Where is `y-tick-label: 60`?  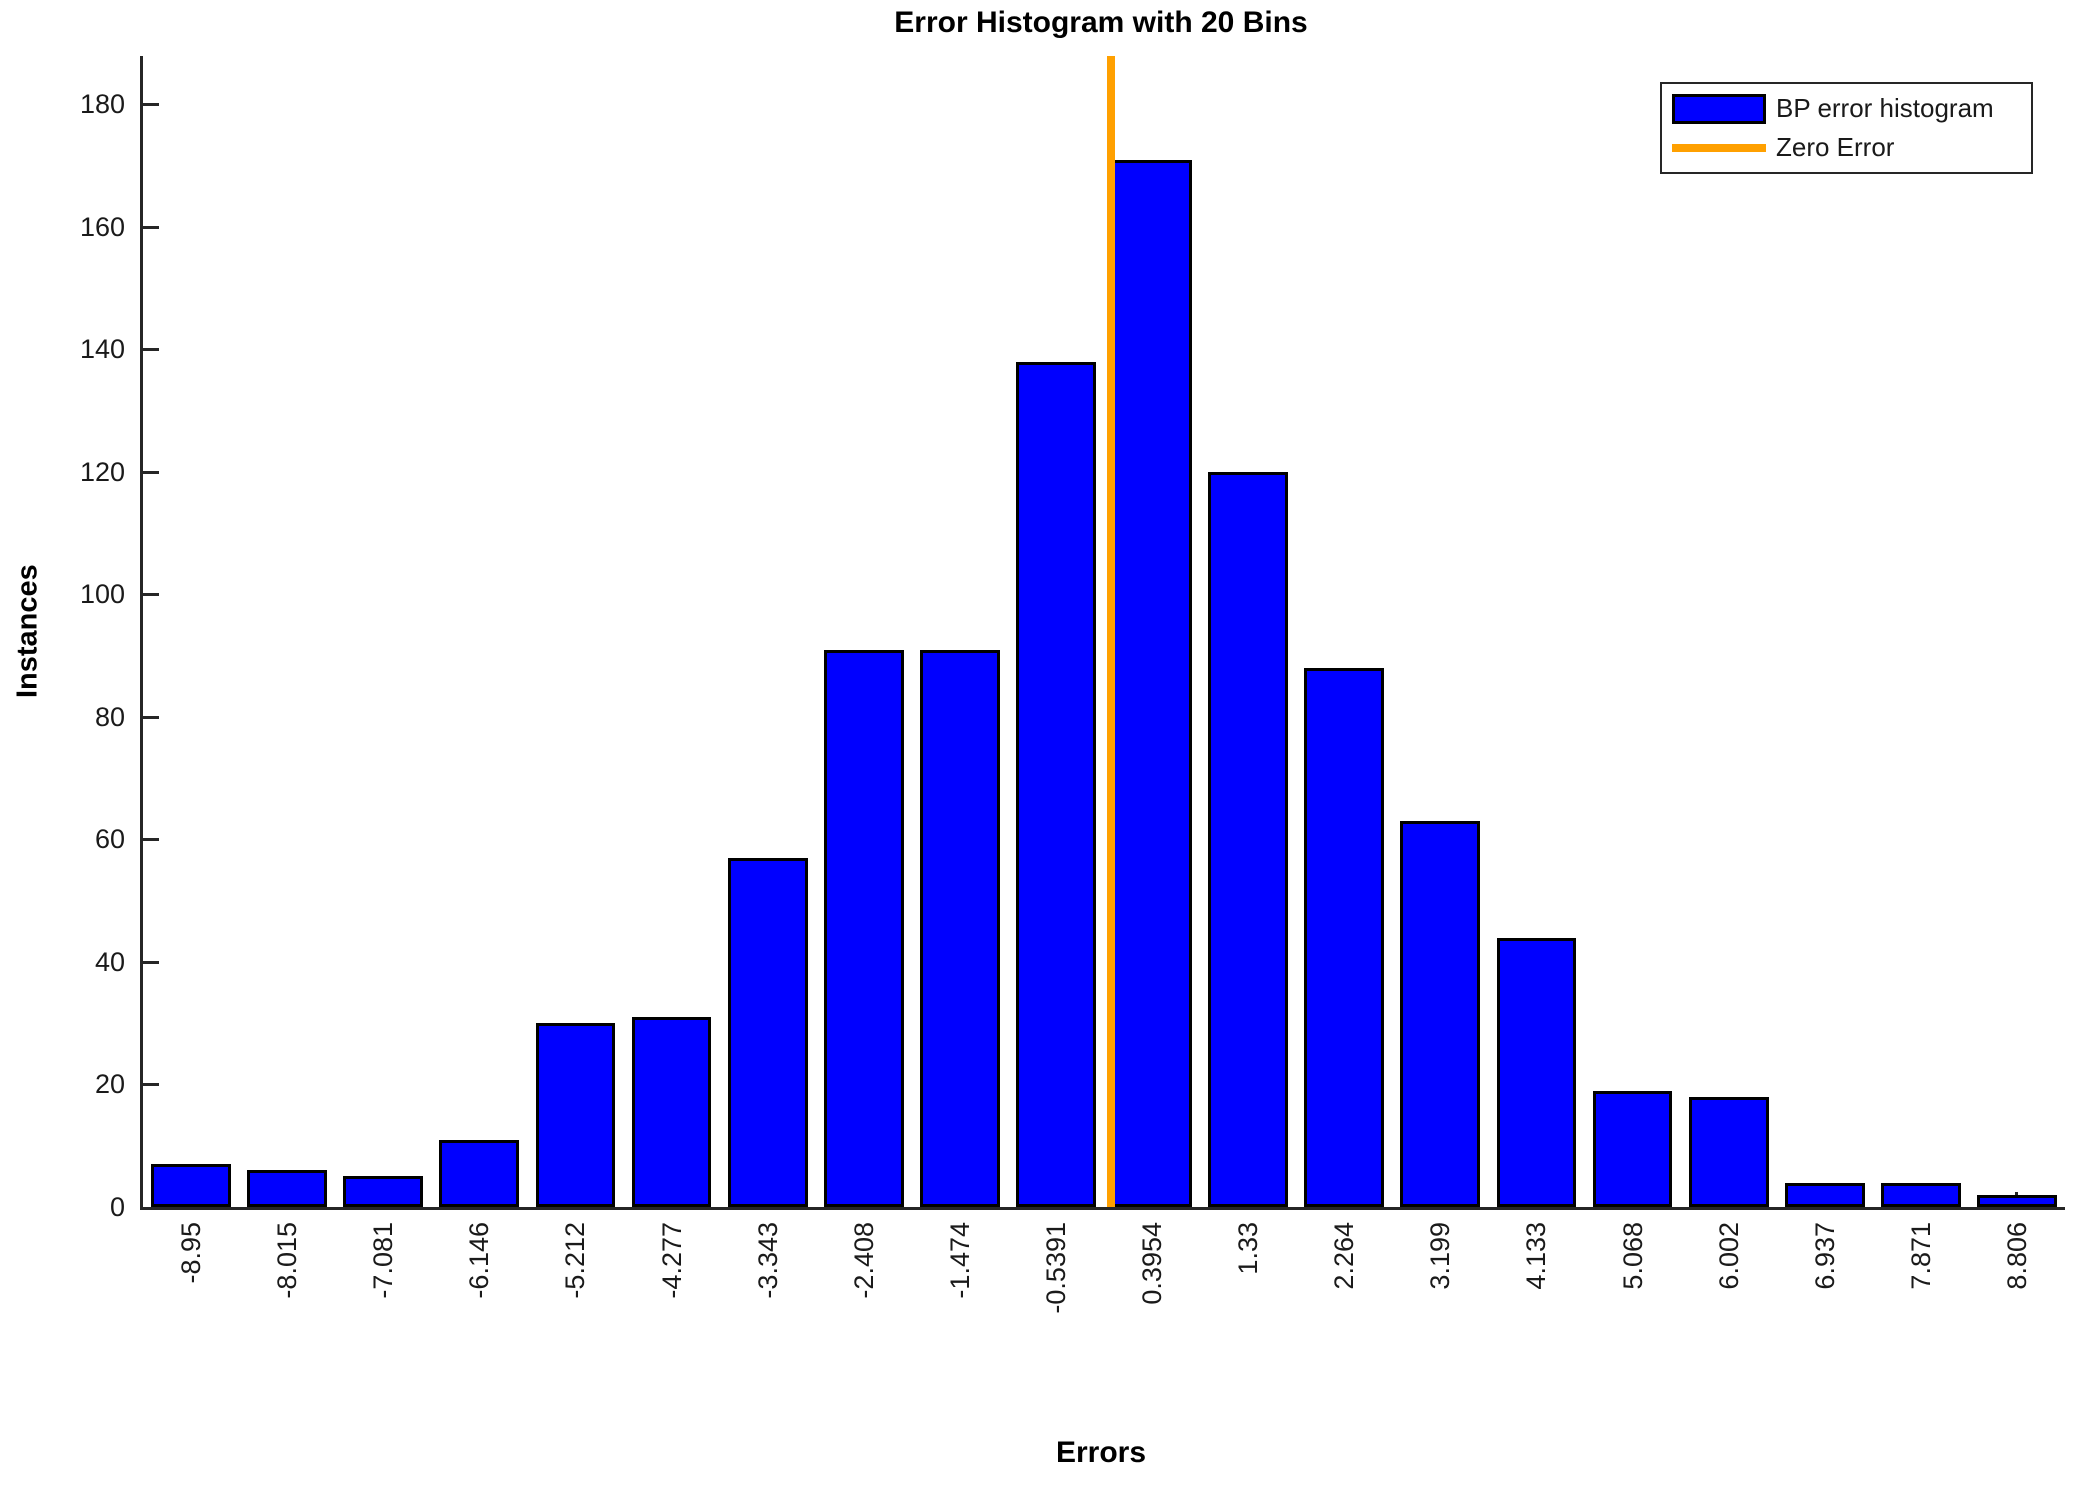
y-tick-label: 60 is located at coordinates (109, 839).